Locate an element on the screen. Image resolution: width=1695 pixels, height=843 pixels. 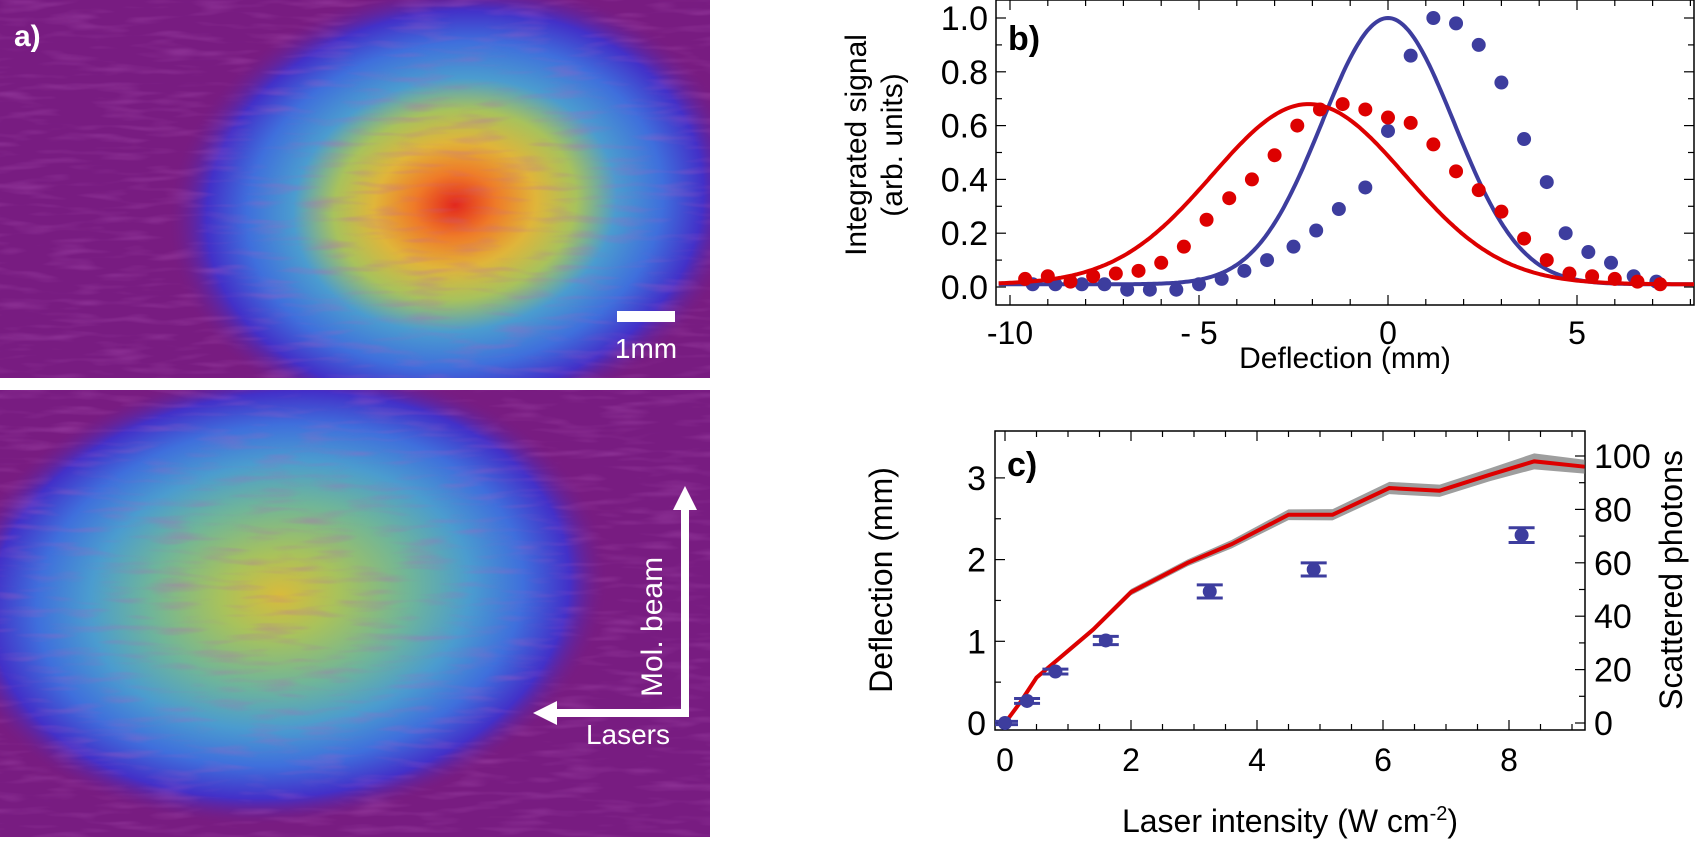
y-tick-label: 0.2 is located at coordinates (964, 234).